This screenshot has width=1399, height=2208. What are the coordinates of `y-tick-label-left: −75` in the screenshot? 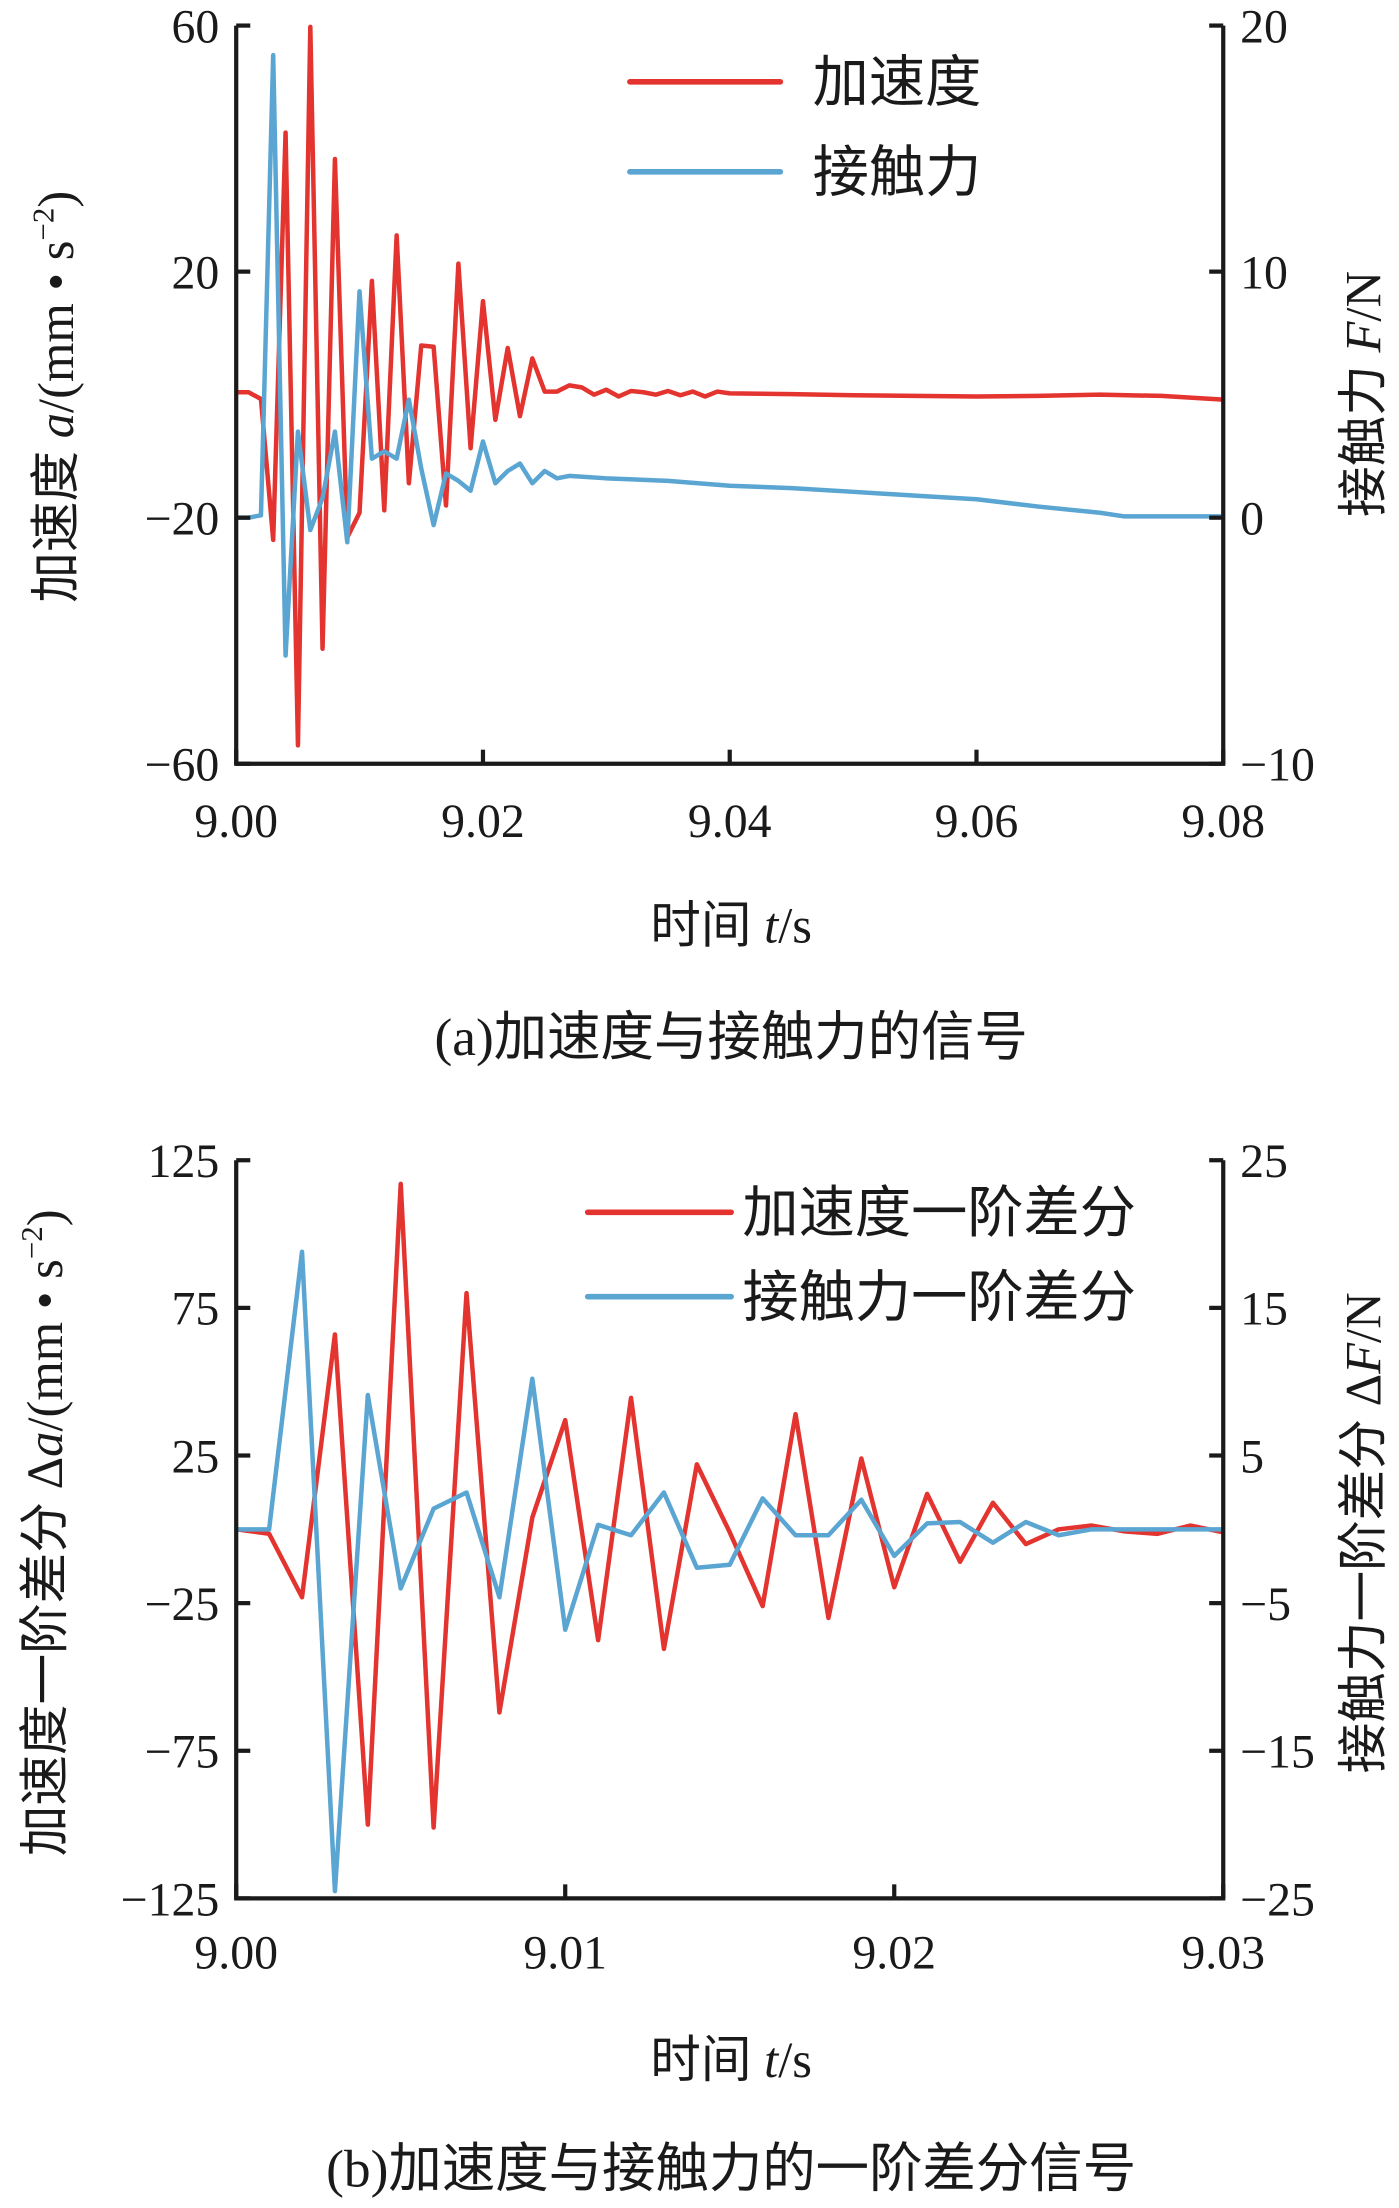 It's located at (182, 1752).